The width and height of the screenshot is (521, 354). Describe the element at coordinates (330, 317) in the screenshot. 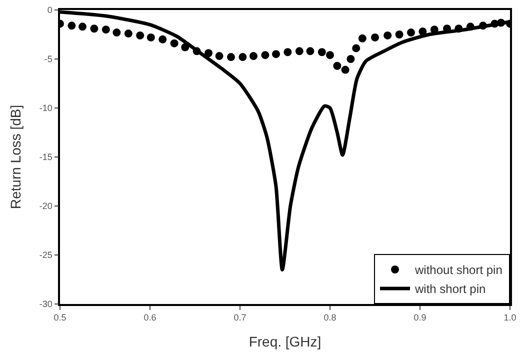

I see `x-tick-label: 0.8` at that location.